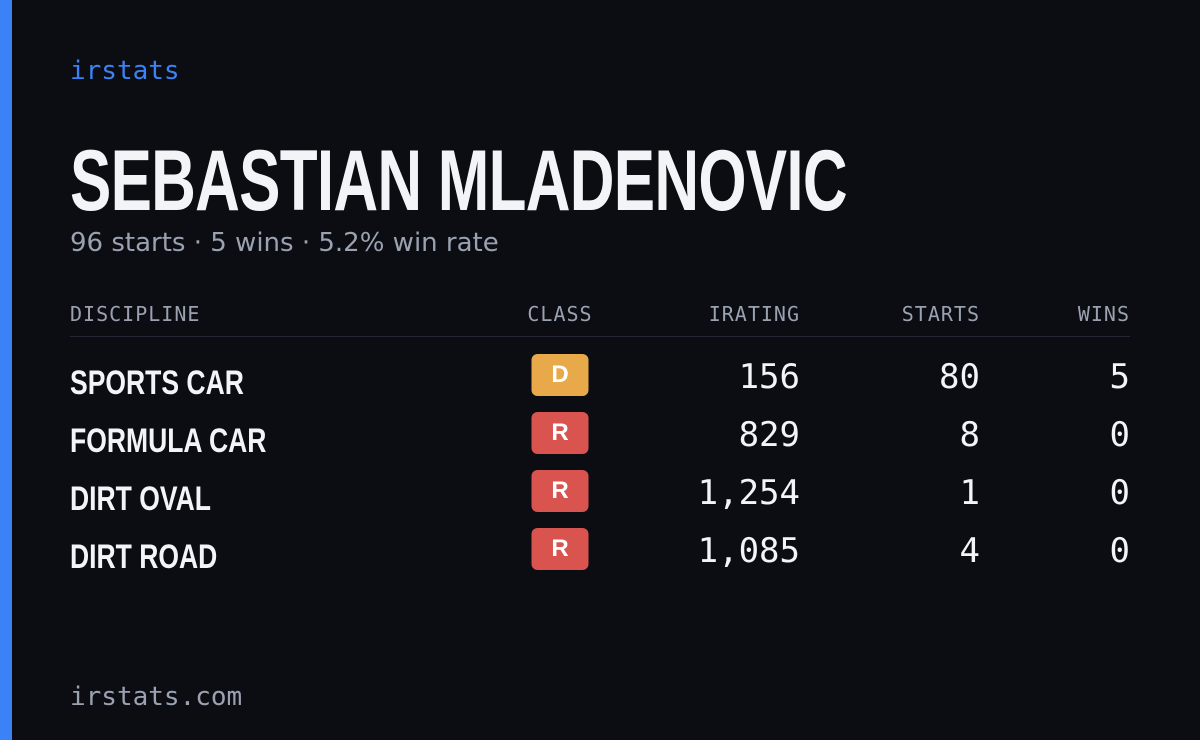 The height and width of the screenshot is (740, 1200). I want to click on brand: irstats, so click(125, 71).